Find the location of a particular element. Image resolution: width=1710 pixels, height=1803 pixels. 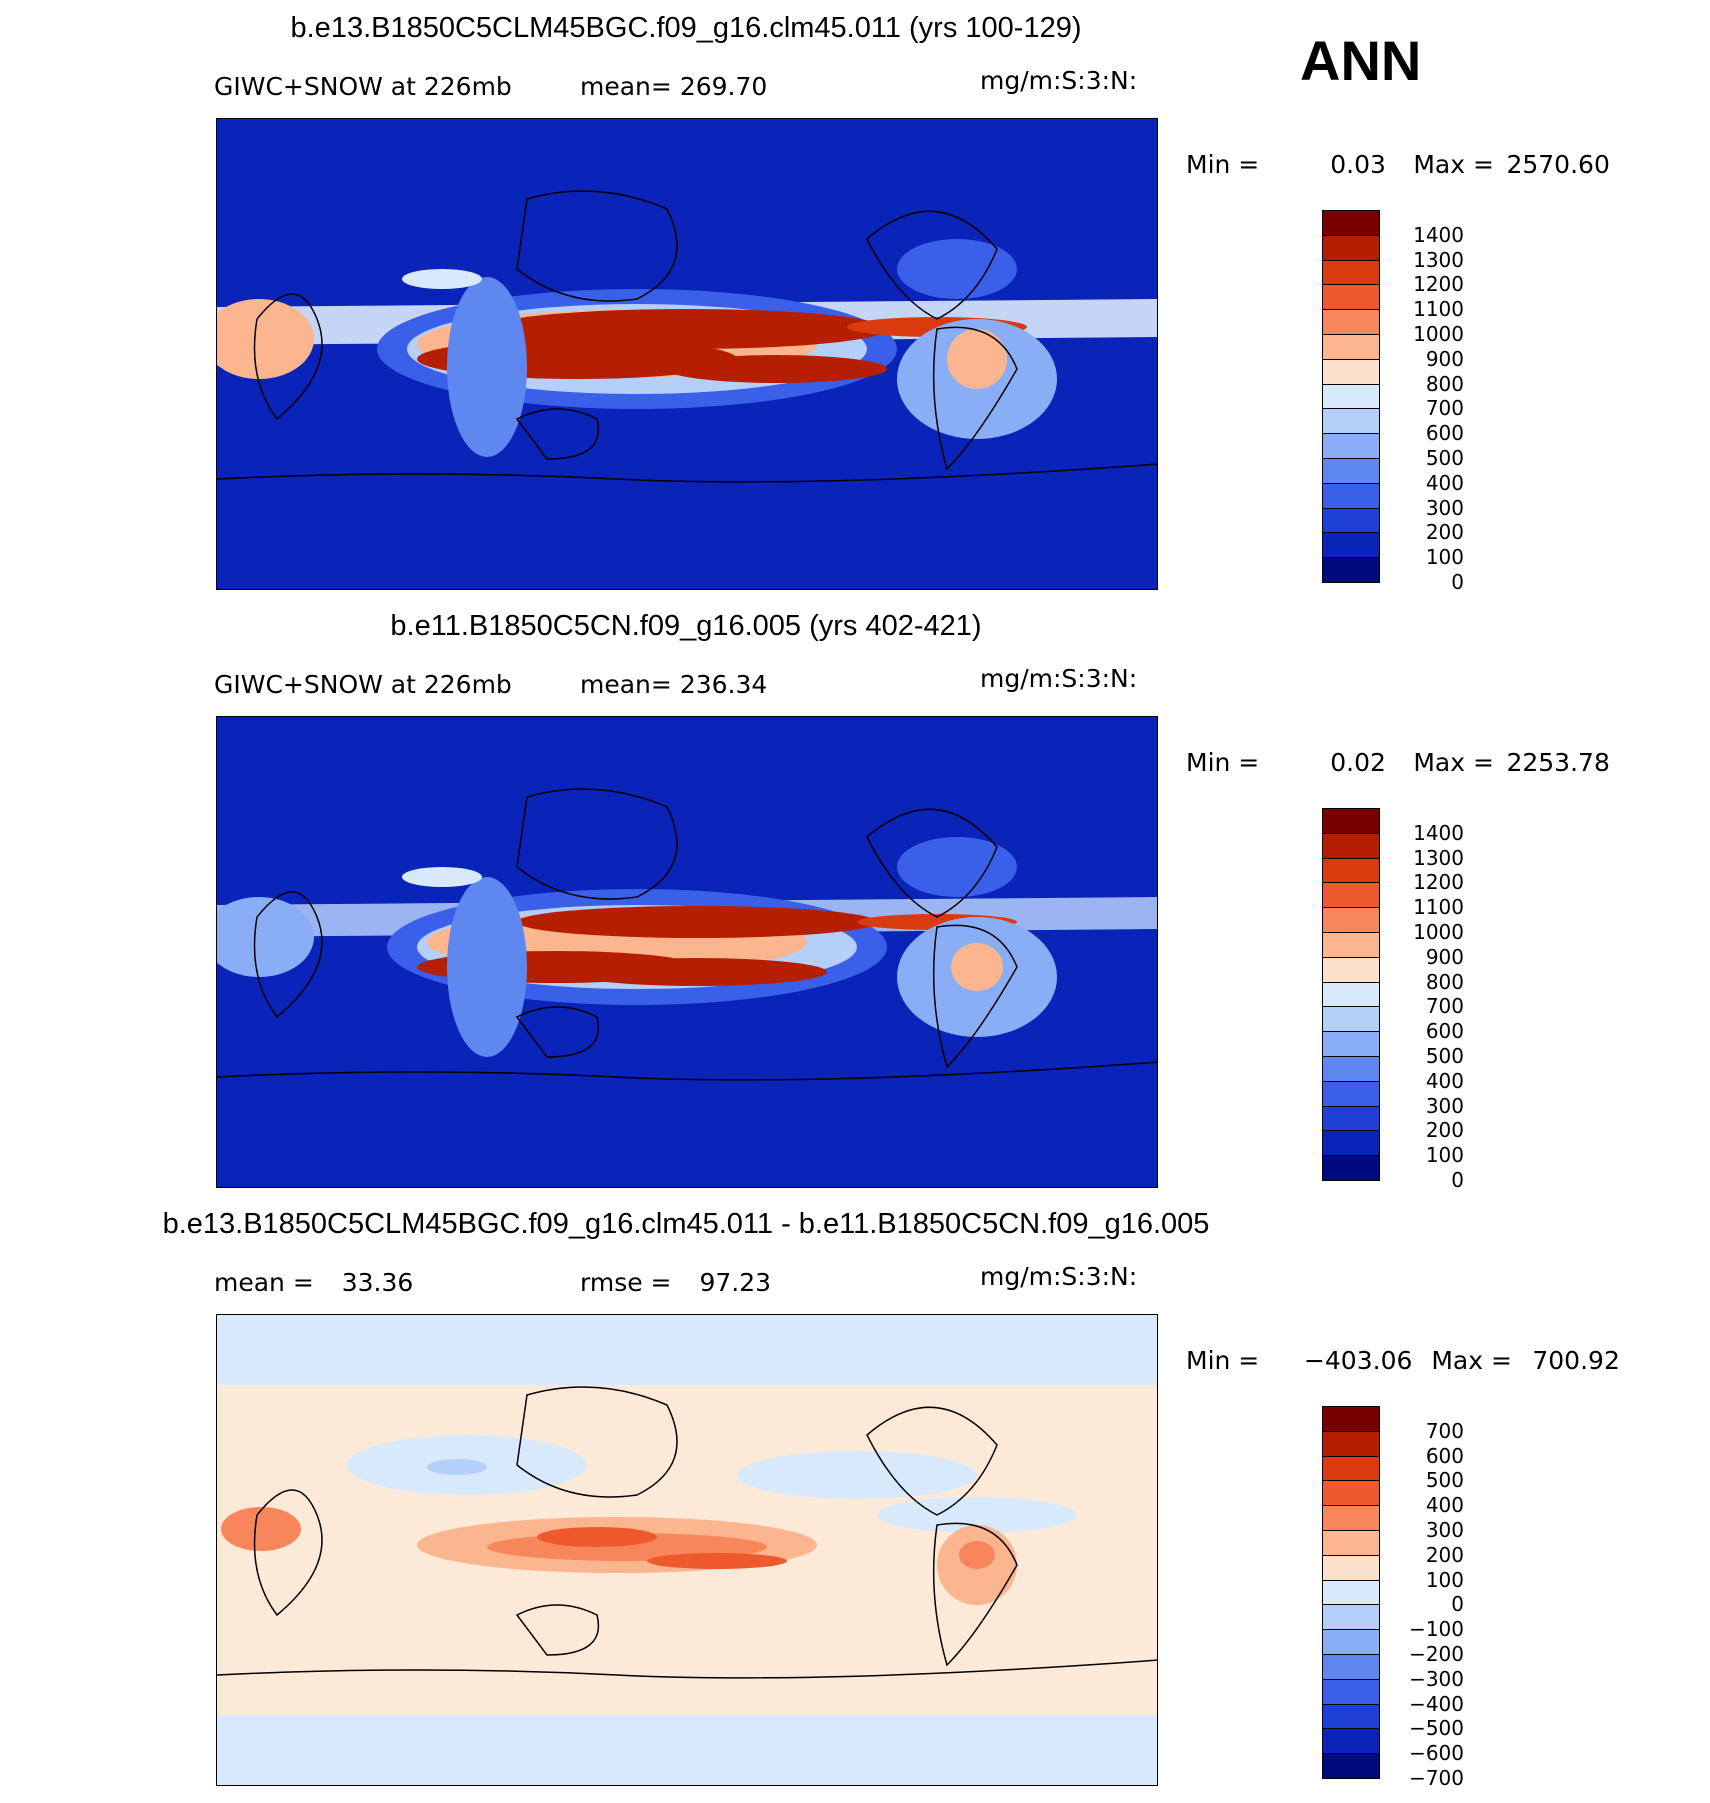

colorbar-label: −200 is located at coordinates (1436, 1654).